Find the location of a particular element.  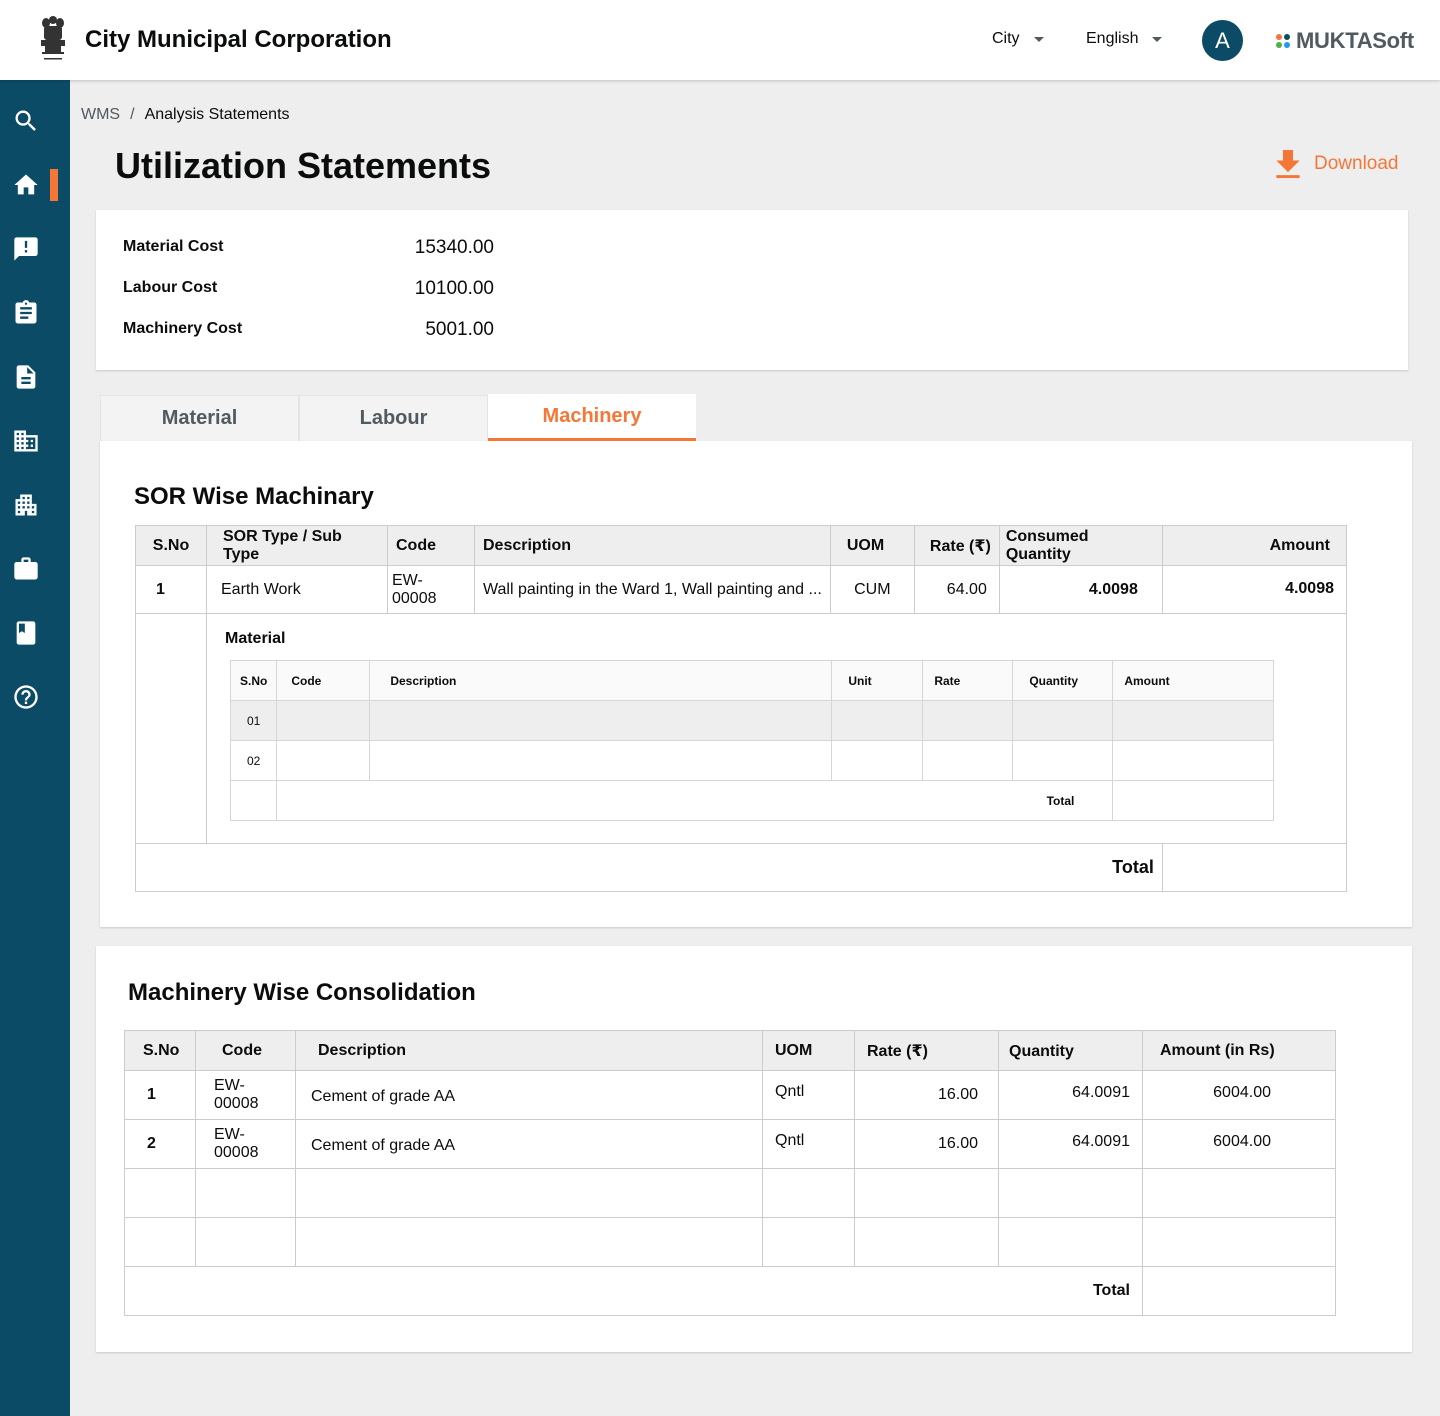

complaint-icon is located at coordinates (26, 249).